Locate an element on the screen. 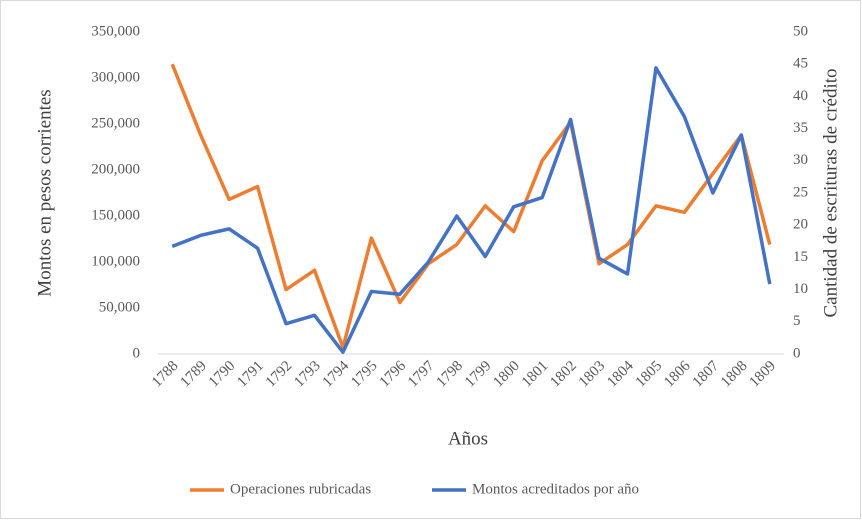 The width and height of the screenshot is (862, 525). y2-tick-label: 5 is located at coordinates (797, 321).